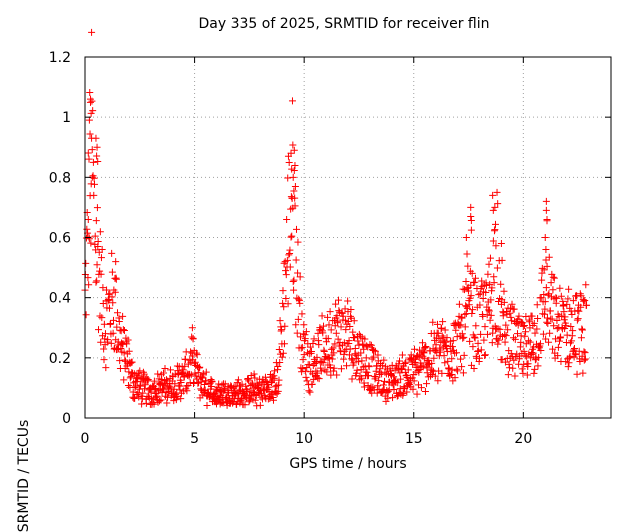  What do you see at coordinates (194, 439) in the screenshot?
I see `x-tick-label: 5` at bounding box center [194, 439].